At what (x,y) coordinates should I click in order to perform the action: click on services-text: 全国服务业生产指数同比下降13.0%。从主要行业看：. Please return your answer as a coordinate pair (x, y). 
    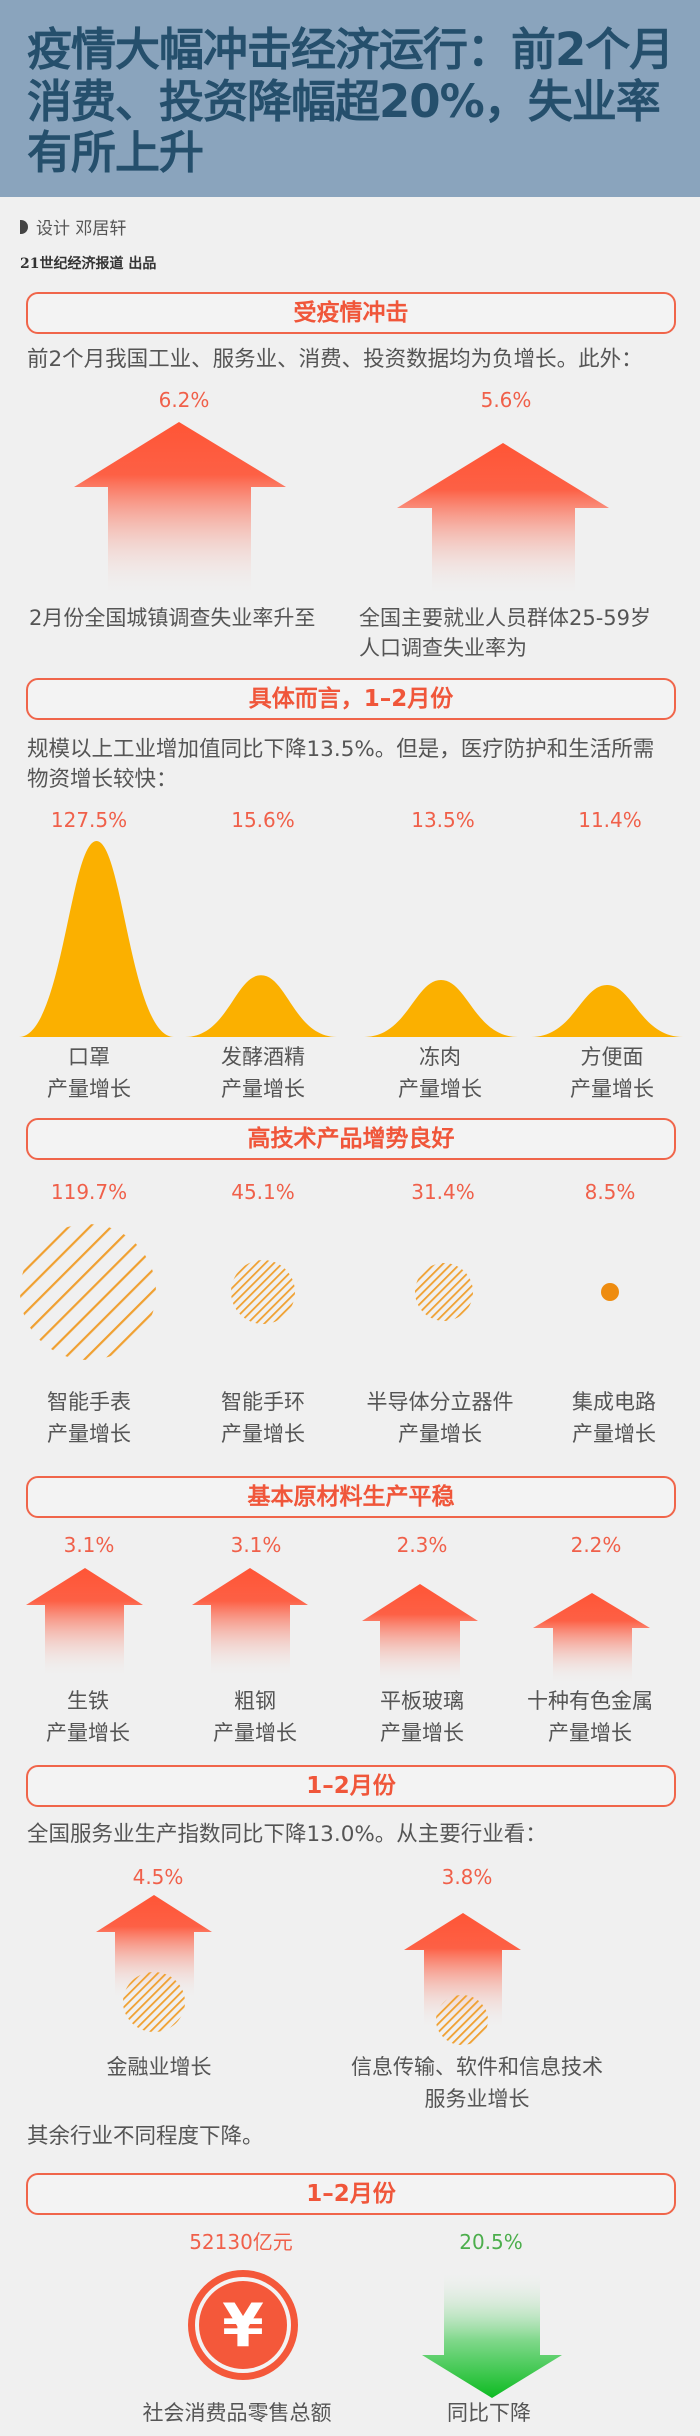
    Looking at the image, I should click on (287, 1834).